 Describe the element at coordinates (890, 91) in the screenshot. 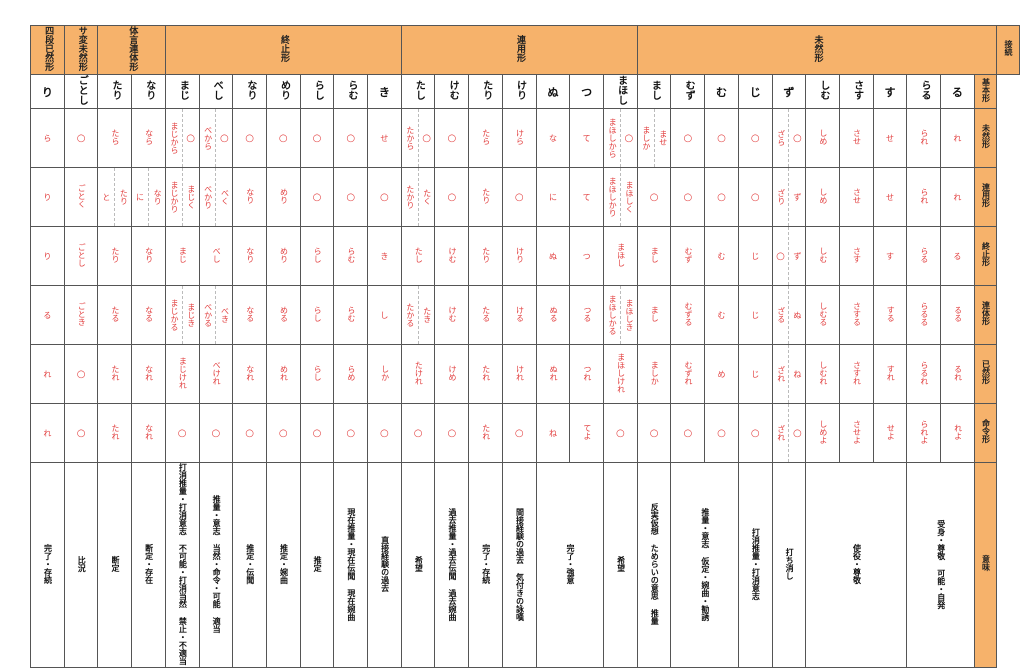

I see `base-form-cell: す` at that location.